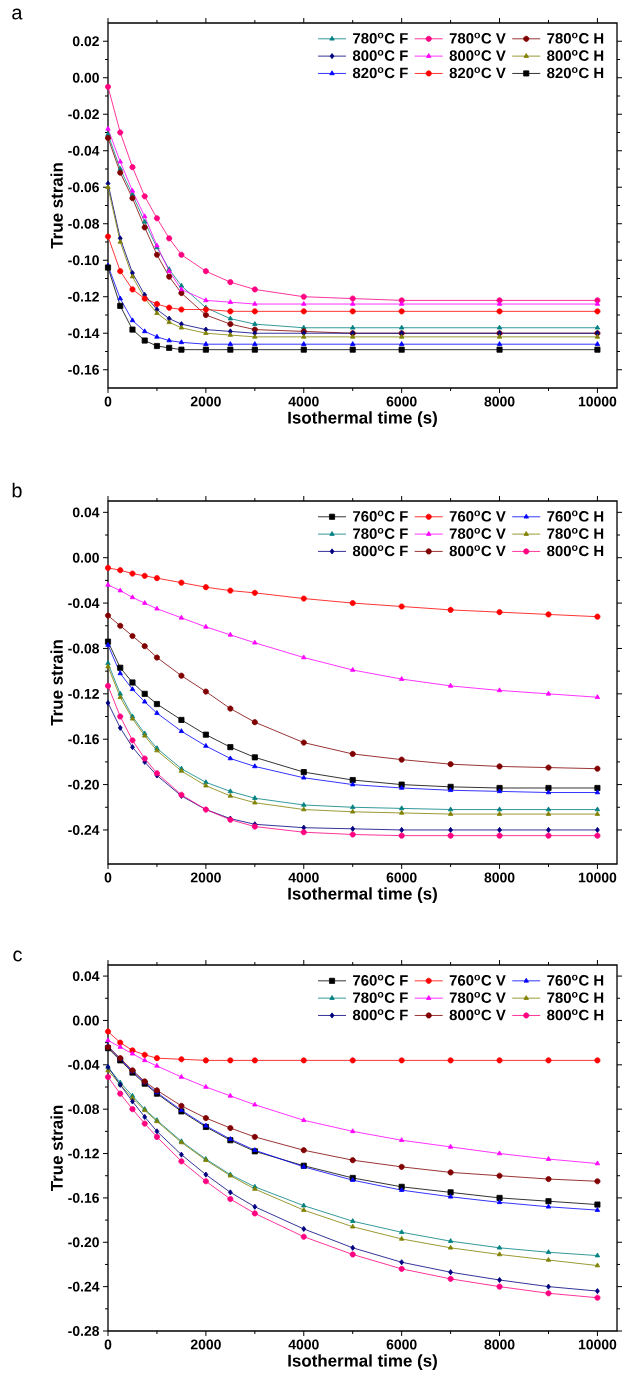 This screenshot has width=622, height=1396. What do you see at coordinates (574, 73) in the screenshot?
I see `legend-label: 820$^{o}$C H` at bounding box center [574, 73].